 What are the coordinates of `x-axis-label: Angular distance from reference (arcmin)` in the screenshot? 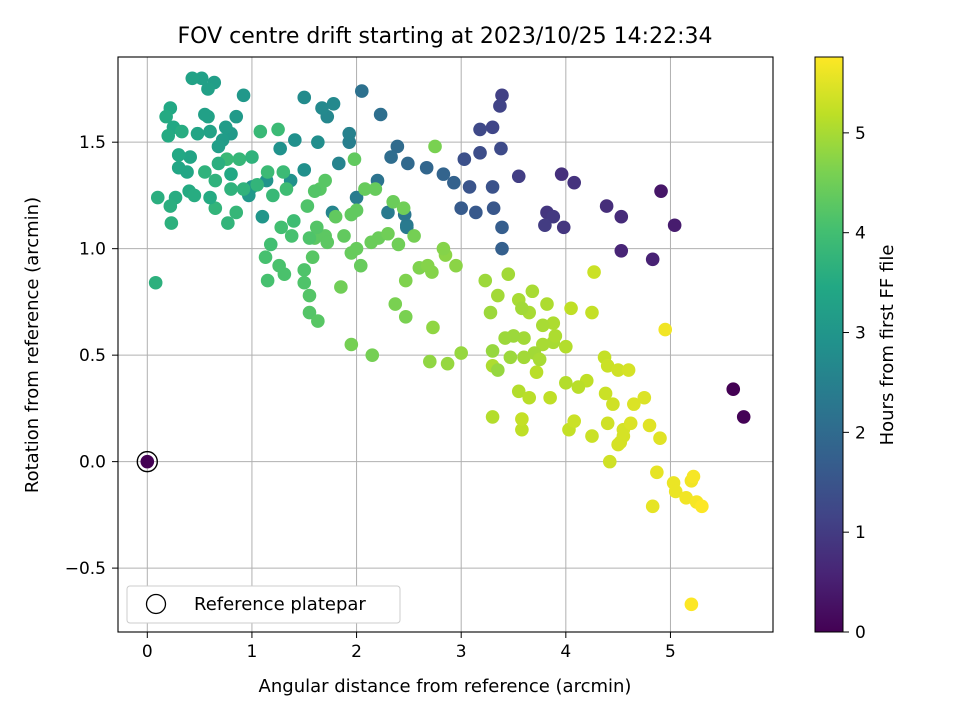 It's located at (445, 686).